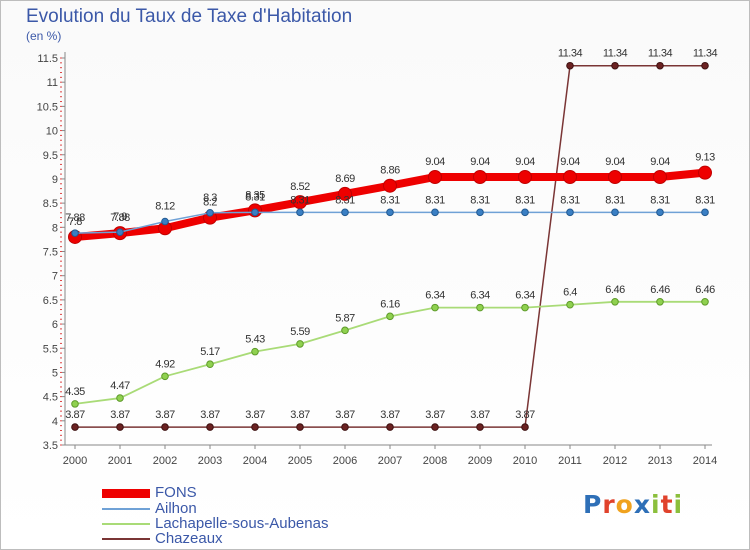 Image resolution: width=750 pixels, height=550 pixels. Describe the element at coordinates (593, 504) in the screenshot. I see `logo-letter: P` at that location.